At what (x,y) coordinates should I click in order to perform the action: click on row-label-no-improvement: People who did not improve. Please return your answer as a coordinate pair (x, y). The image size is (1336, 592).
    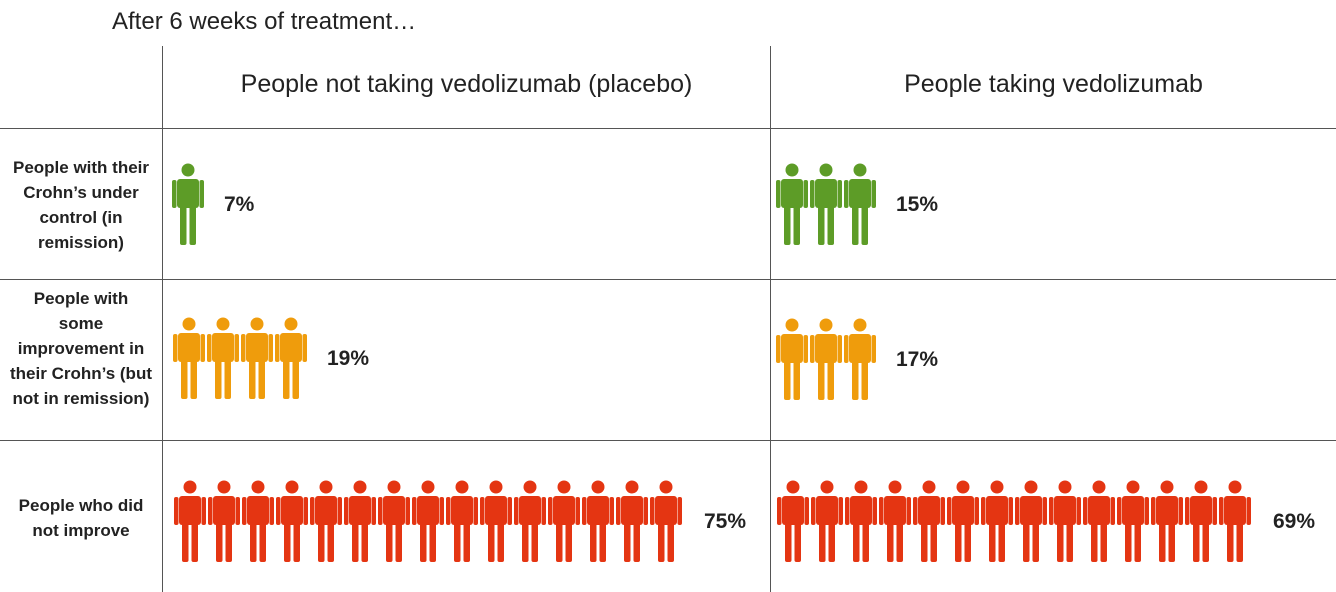
    Looking at the image, I should click on (81, 518).